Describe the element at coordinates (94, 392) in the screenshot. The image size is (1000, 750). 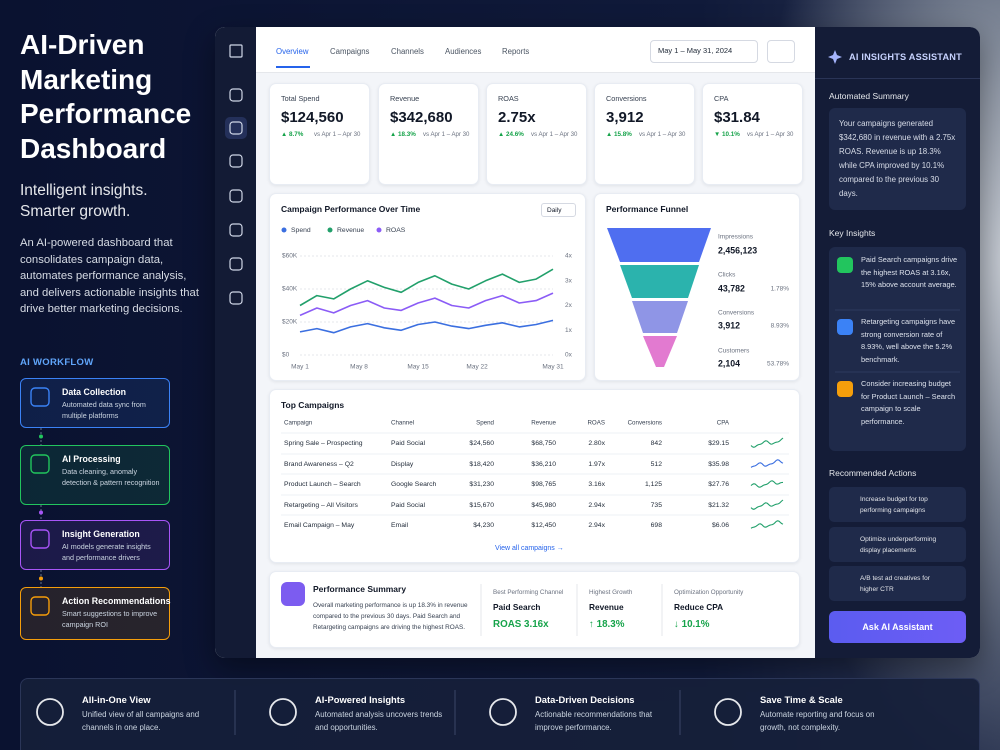
I see `workflow-title: Data Collection` at that location.